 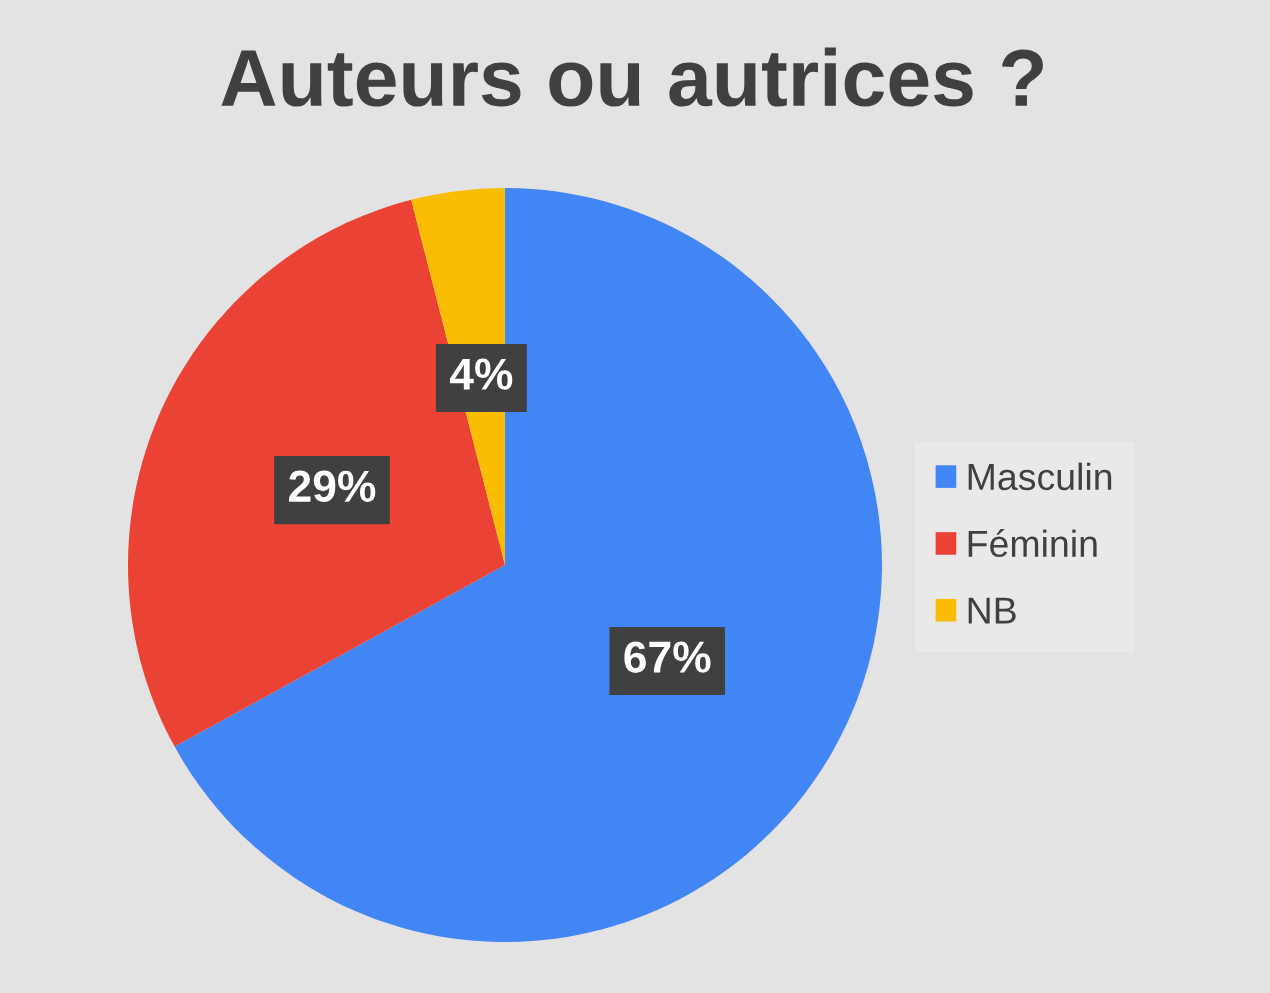 What do you see at coordinates (1032, 543) in the screenshot?
I see `legend-label: Féminin` at bounding box center [1032, 543].